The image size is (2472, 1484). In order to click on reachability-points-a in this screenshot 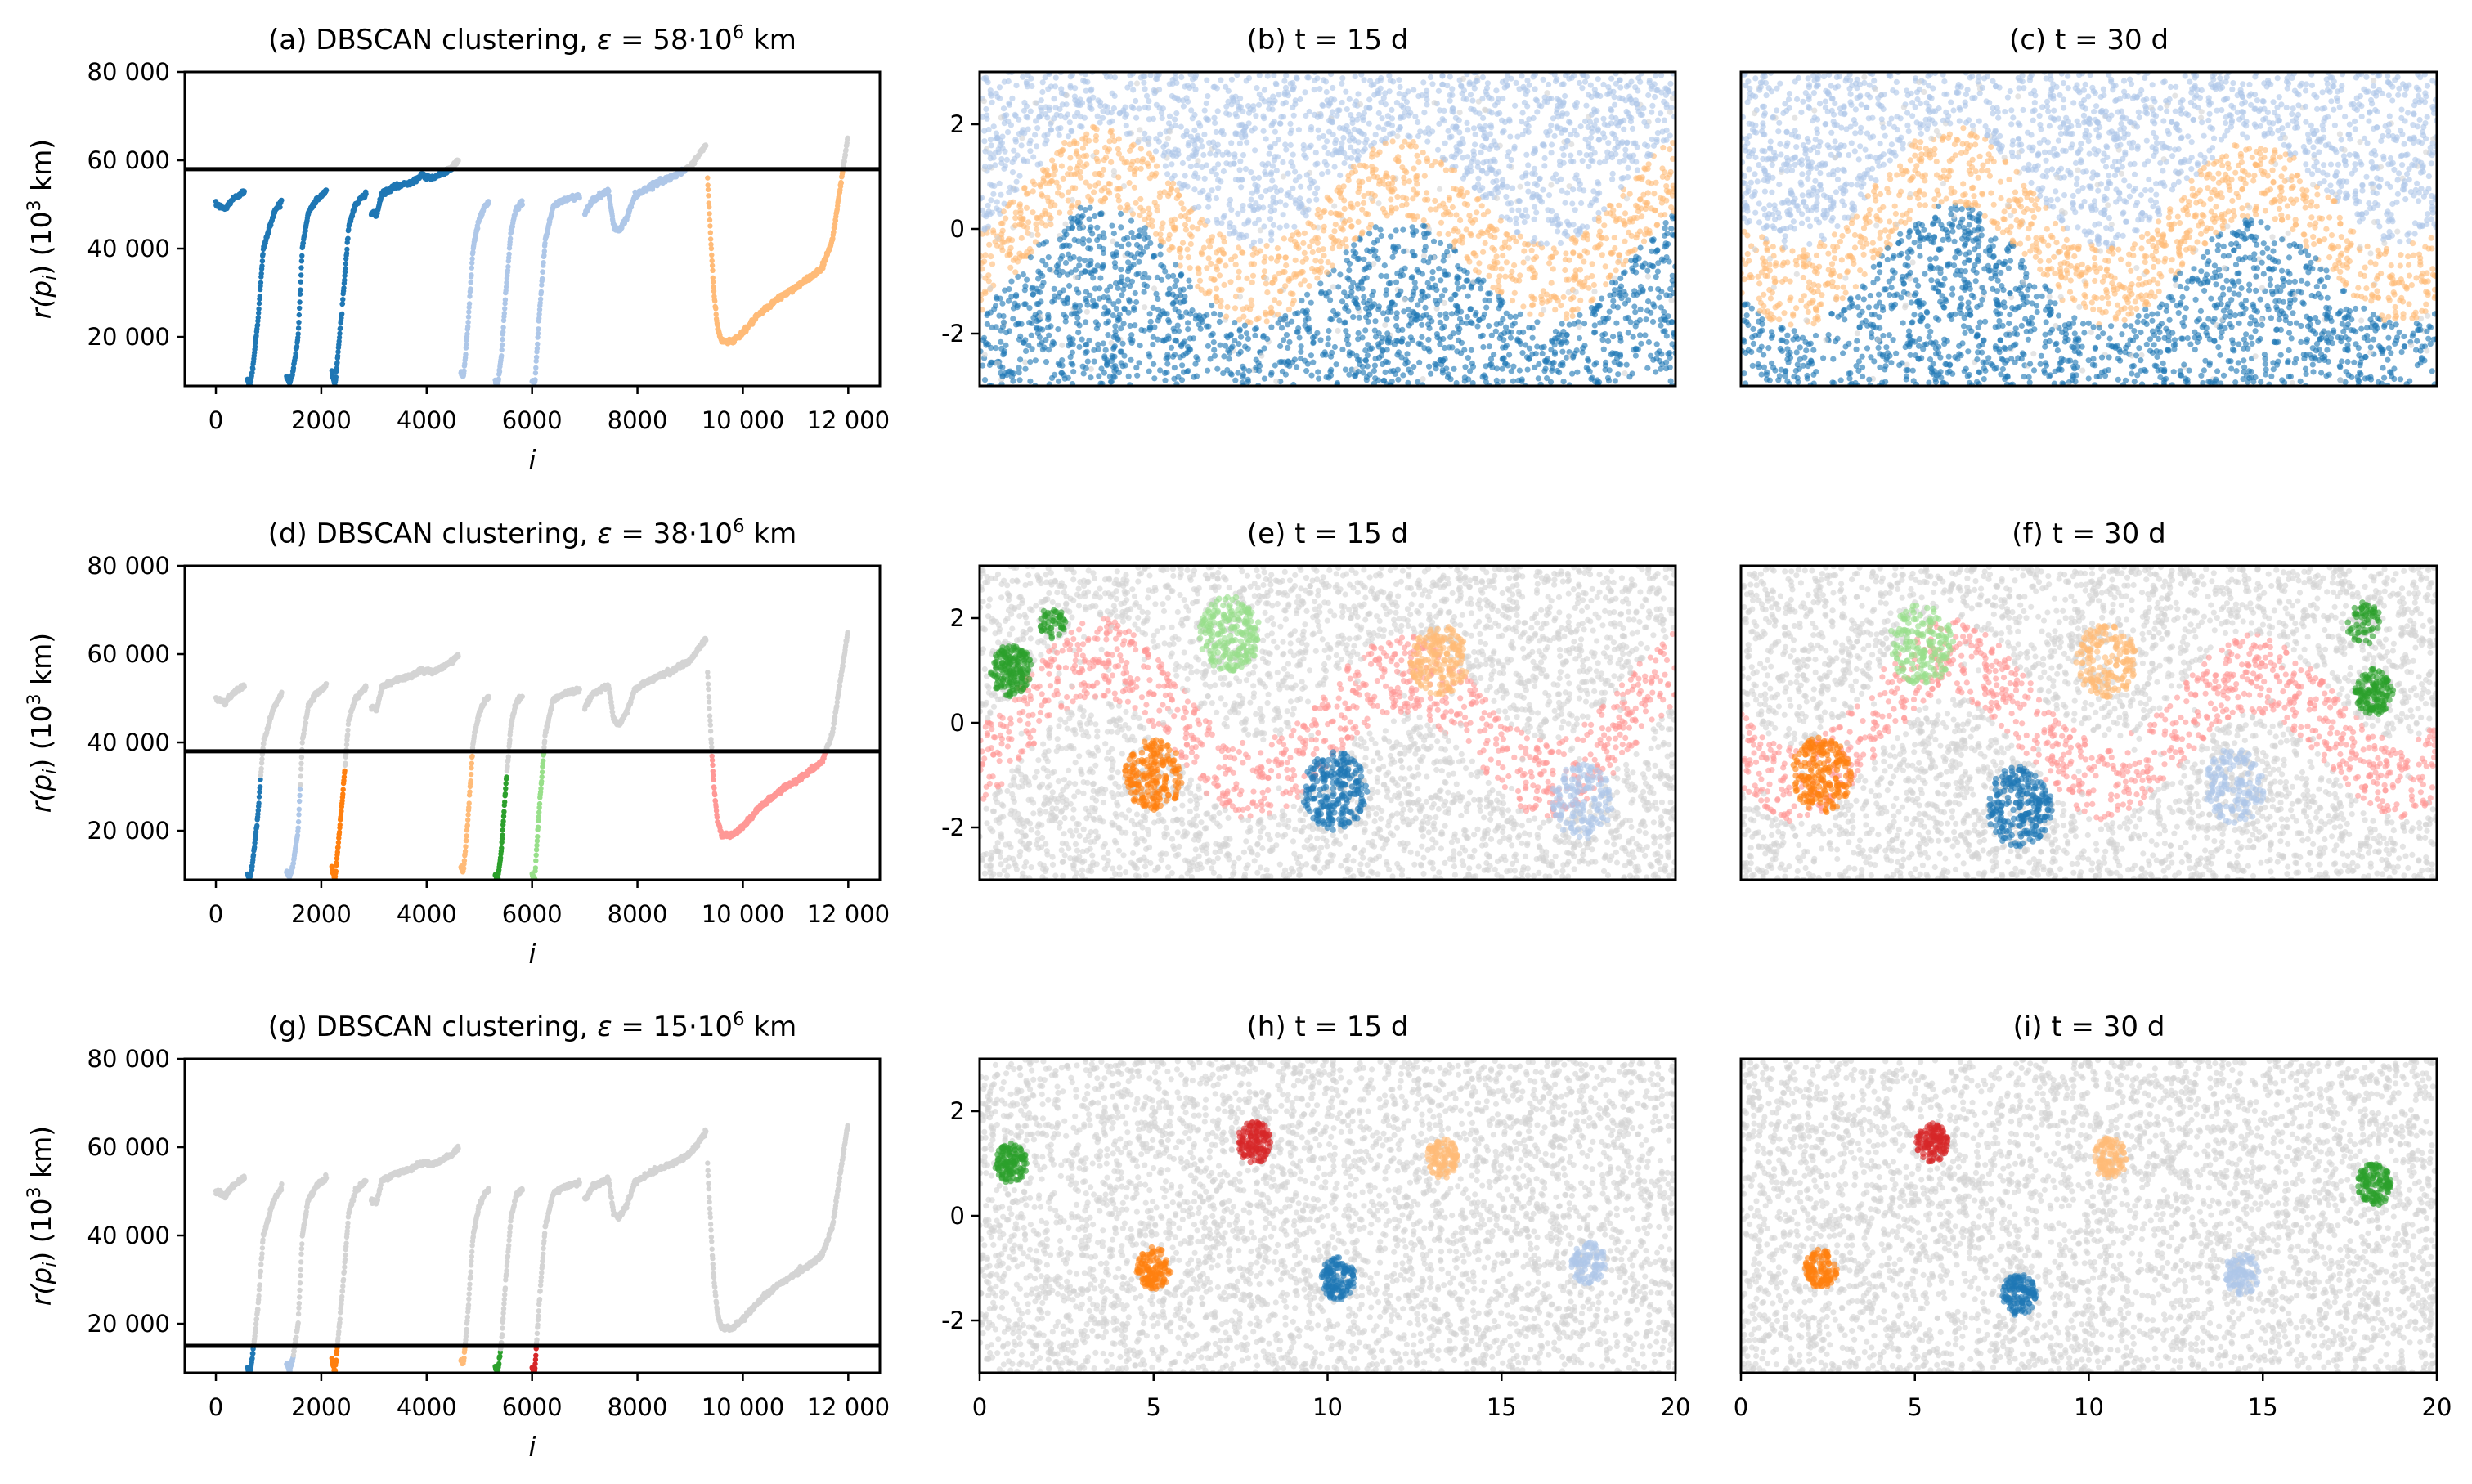, I will do `click(531, 260)`.